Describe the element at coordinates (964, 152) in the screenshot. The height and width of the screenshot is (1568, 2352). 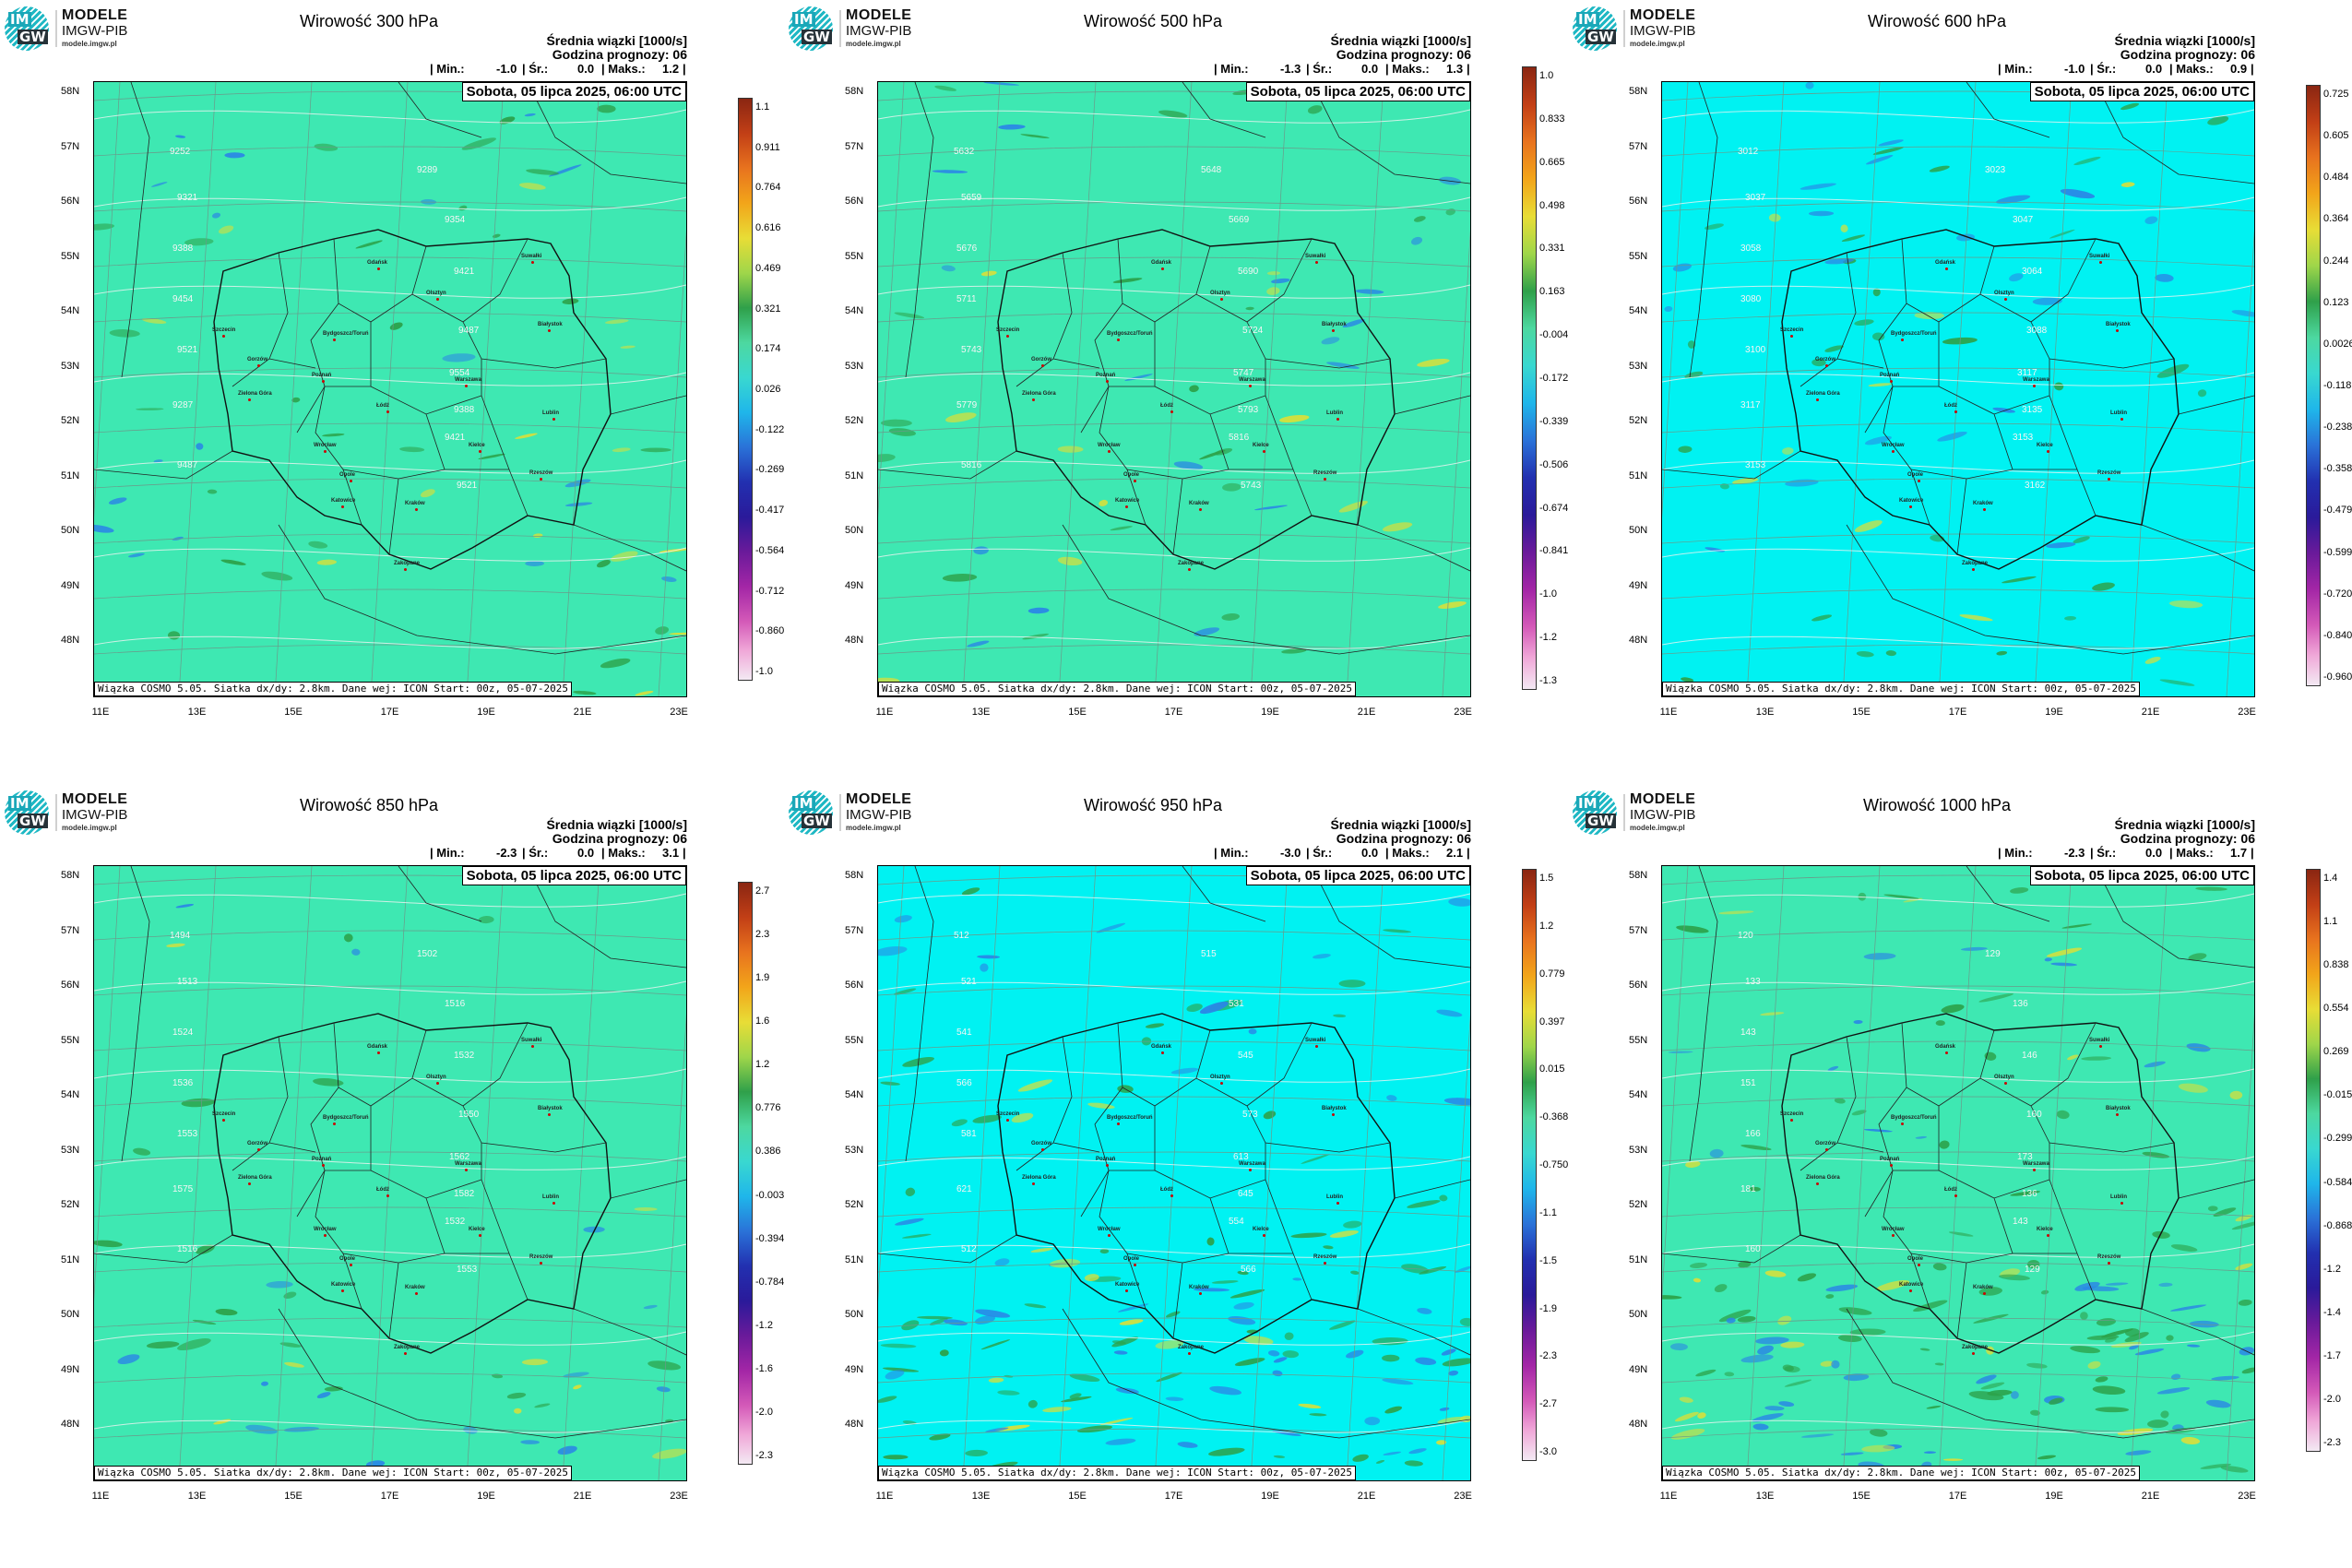
I see `contour-label: 5632` at that location.